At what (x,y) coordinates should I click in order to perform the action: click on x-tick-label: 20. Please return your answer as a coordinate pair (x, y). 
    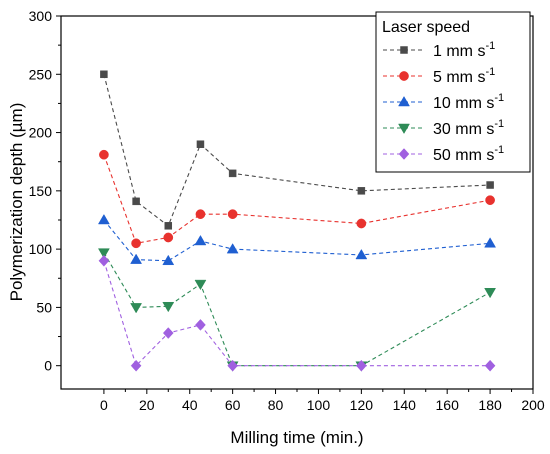
    Looking at the image, I should click on (147, 405).